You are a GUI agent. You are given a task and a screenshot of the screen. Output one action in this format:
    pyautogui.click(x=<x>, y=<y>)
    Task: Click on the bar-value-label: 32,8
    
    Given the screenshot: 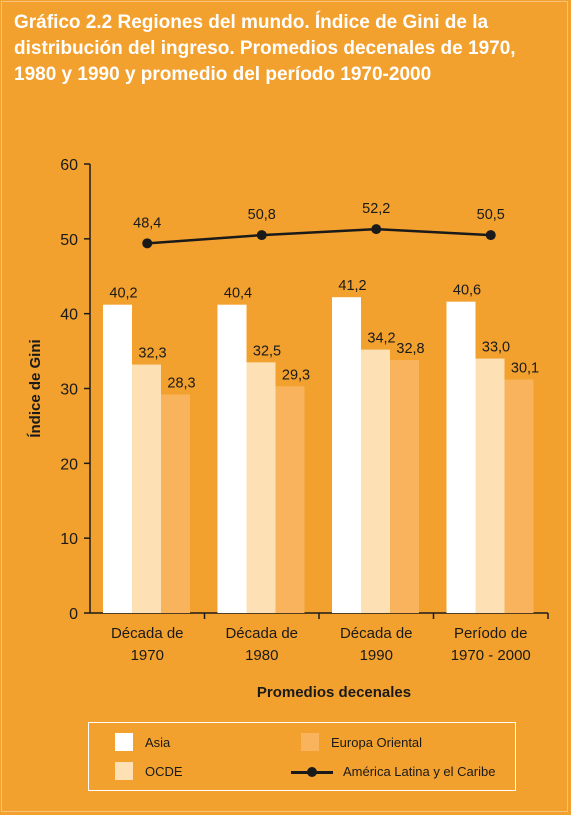 What is the action you would take?
    pyautogui.click(x=410, y=349)
    